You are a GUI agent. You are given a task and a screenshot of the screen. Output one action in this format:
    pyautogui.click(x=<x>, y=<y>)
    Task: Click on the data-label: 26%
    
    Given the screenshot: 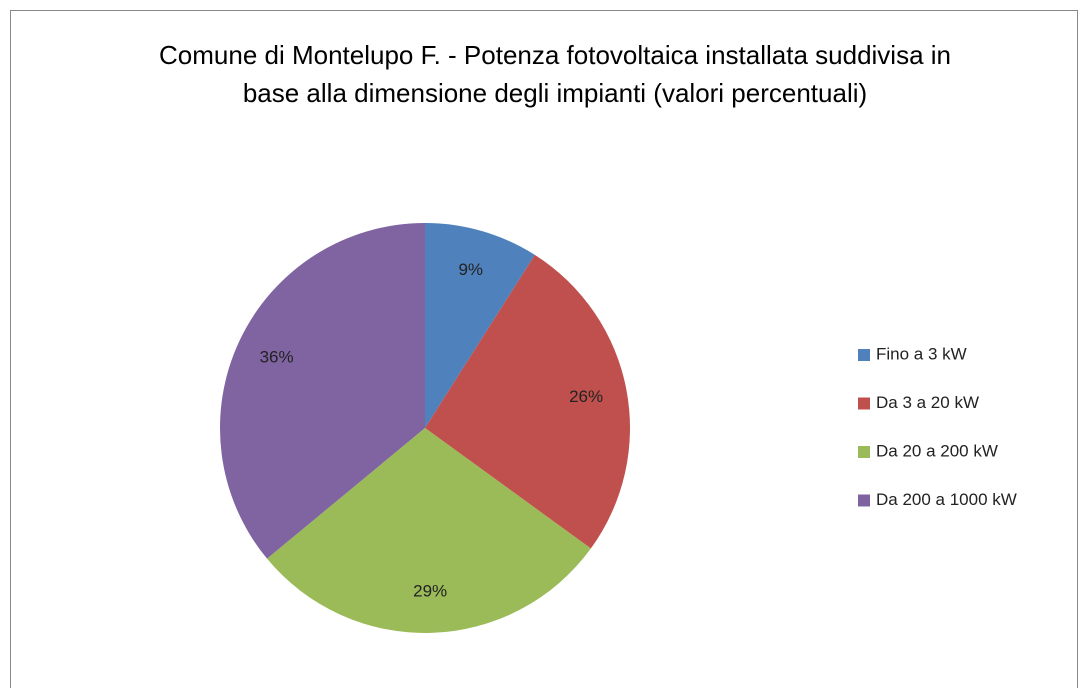 What is the action you would take?
    pyautogui.click(x=586, y=396)
    